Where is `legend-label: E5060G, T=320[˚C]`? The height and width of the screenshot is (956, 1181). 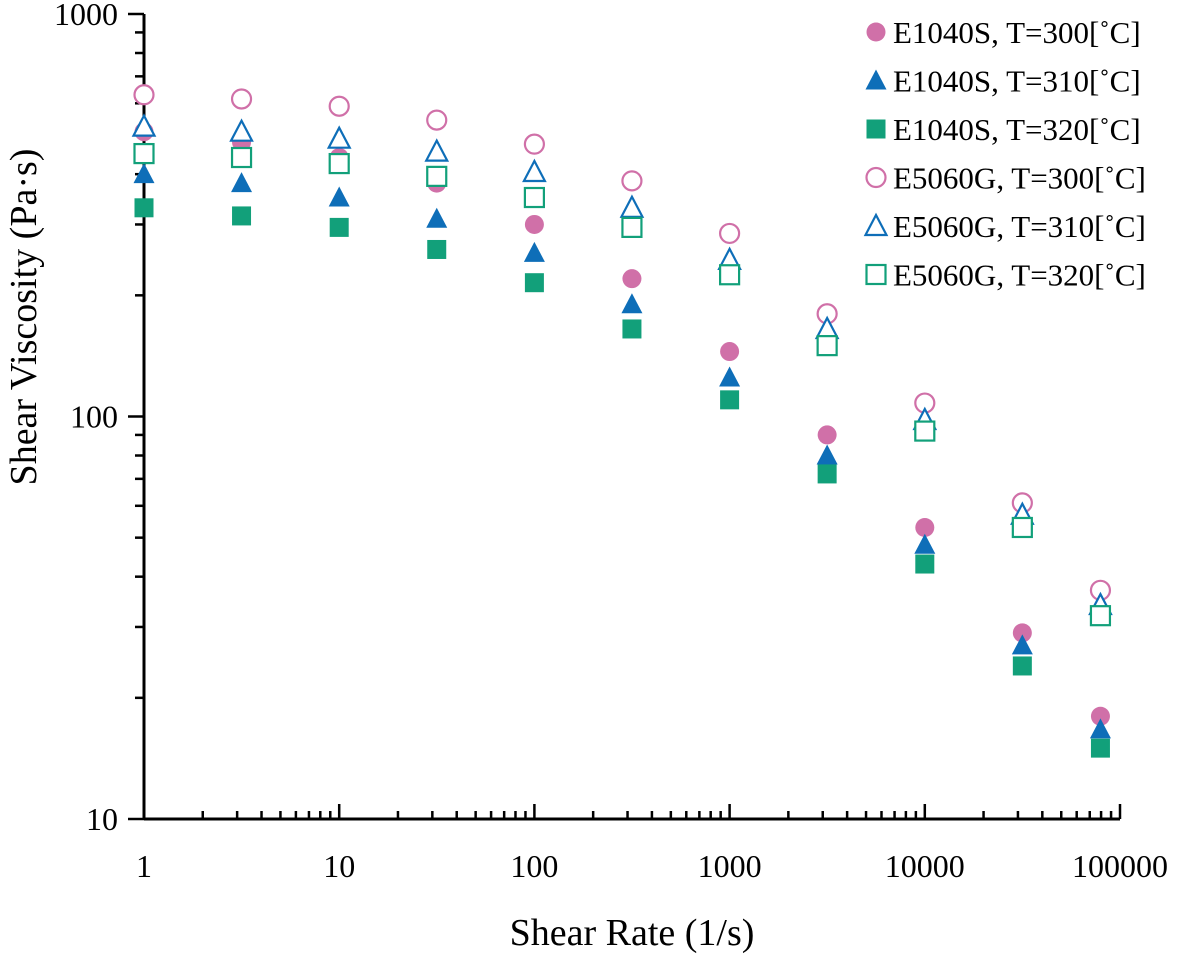 legend-label: E5060G, T=320[˚C] is located at coordinates (1019, 275).